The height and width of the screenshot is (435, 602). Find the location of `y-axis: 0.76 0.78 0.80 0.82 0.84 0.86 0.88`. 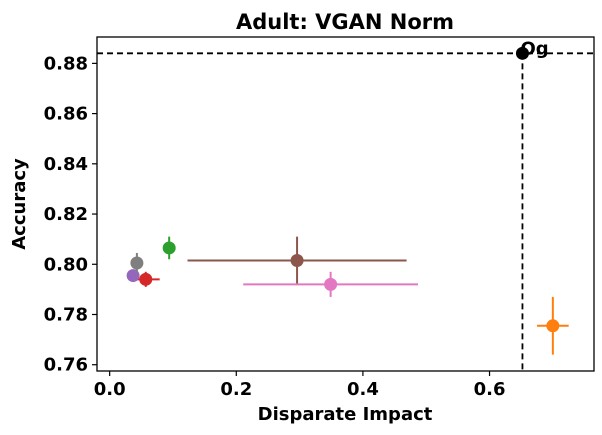

y-axis: 0.76 0.78 0.80 0.82 0.84 0.86 0.88 is located at coordinates (70, 214).